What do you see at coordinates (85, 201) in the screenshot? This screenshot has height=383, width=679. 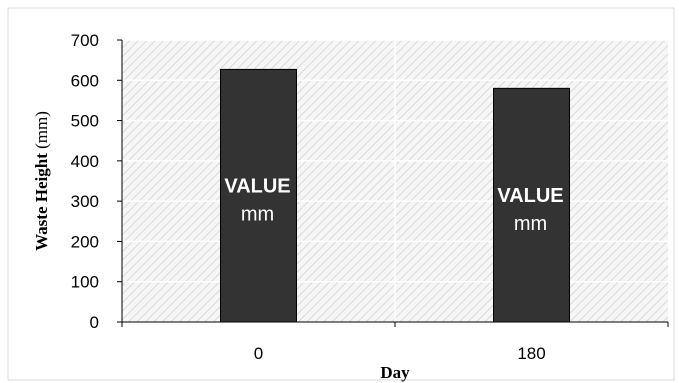 I see `y-tick-label: 300` at bounding box center [85, 201].